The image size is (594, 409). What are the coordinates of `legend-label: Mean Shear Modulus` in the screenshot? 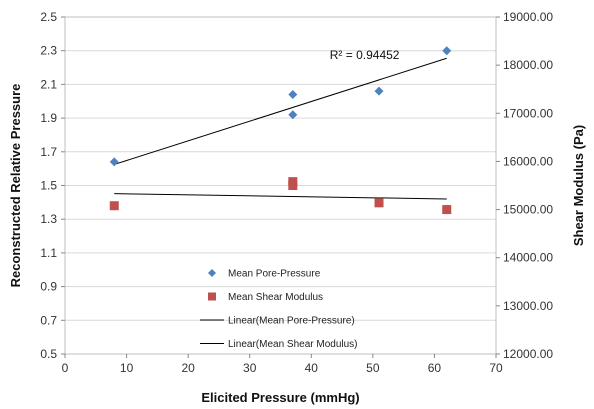 It's located at (275, 297).